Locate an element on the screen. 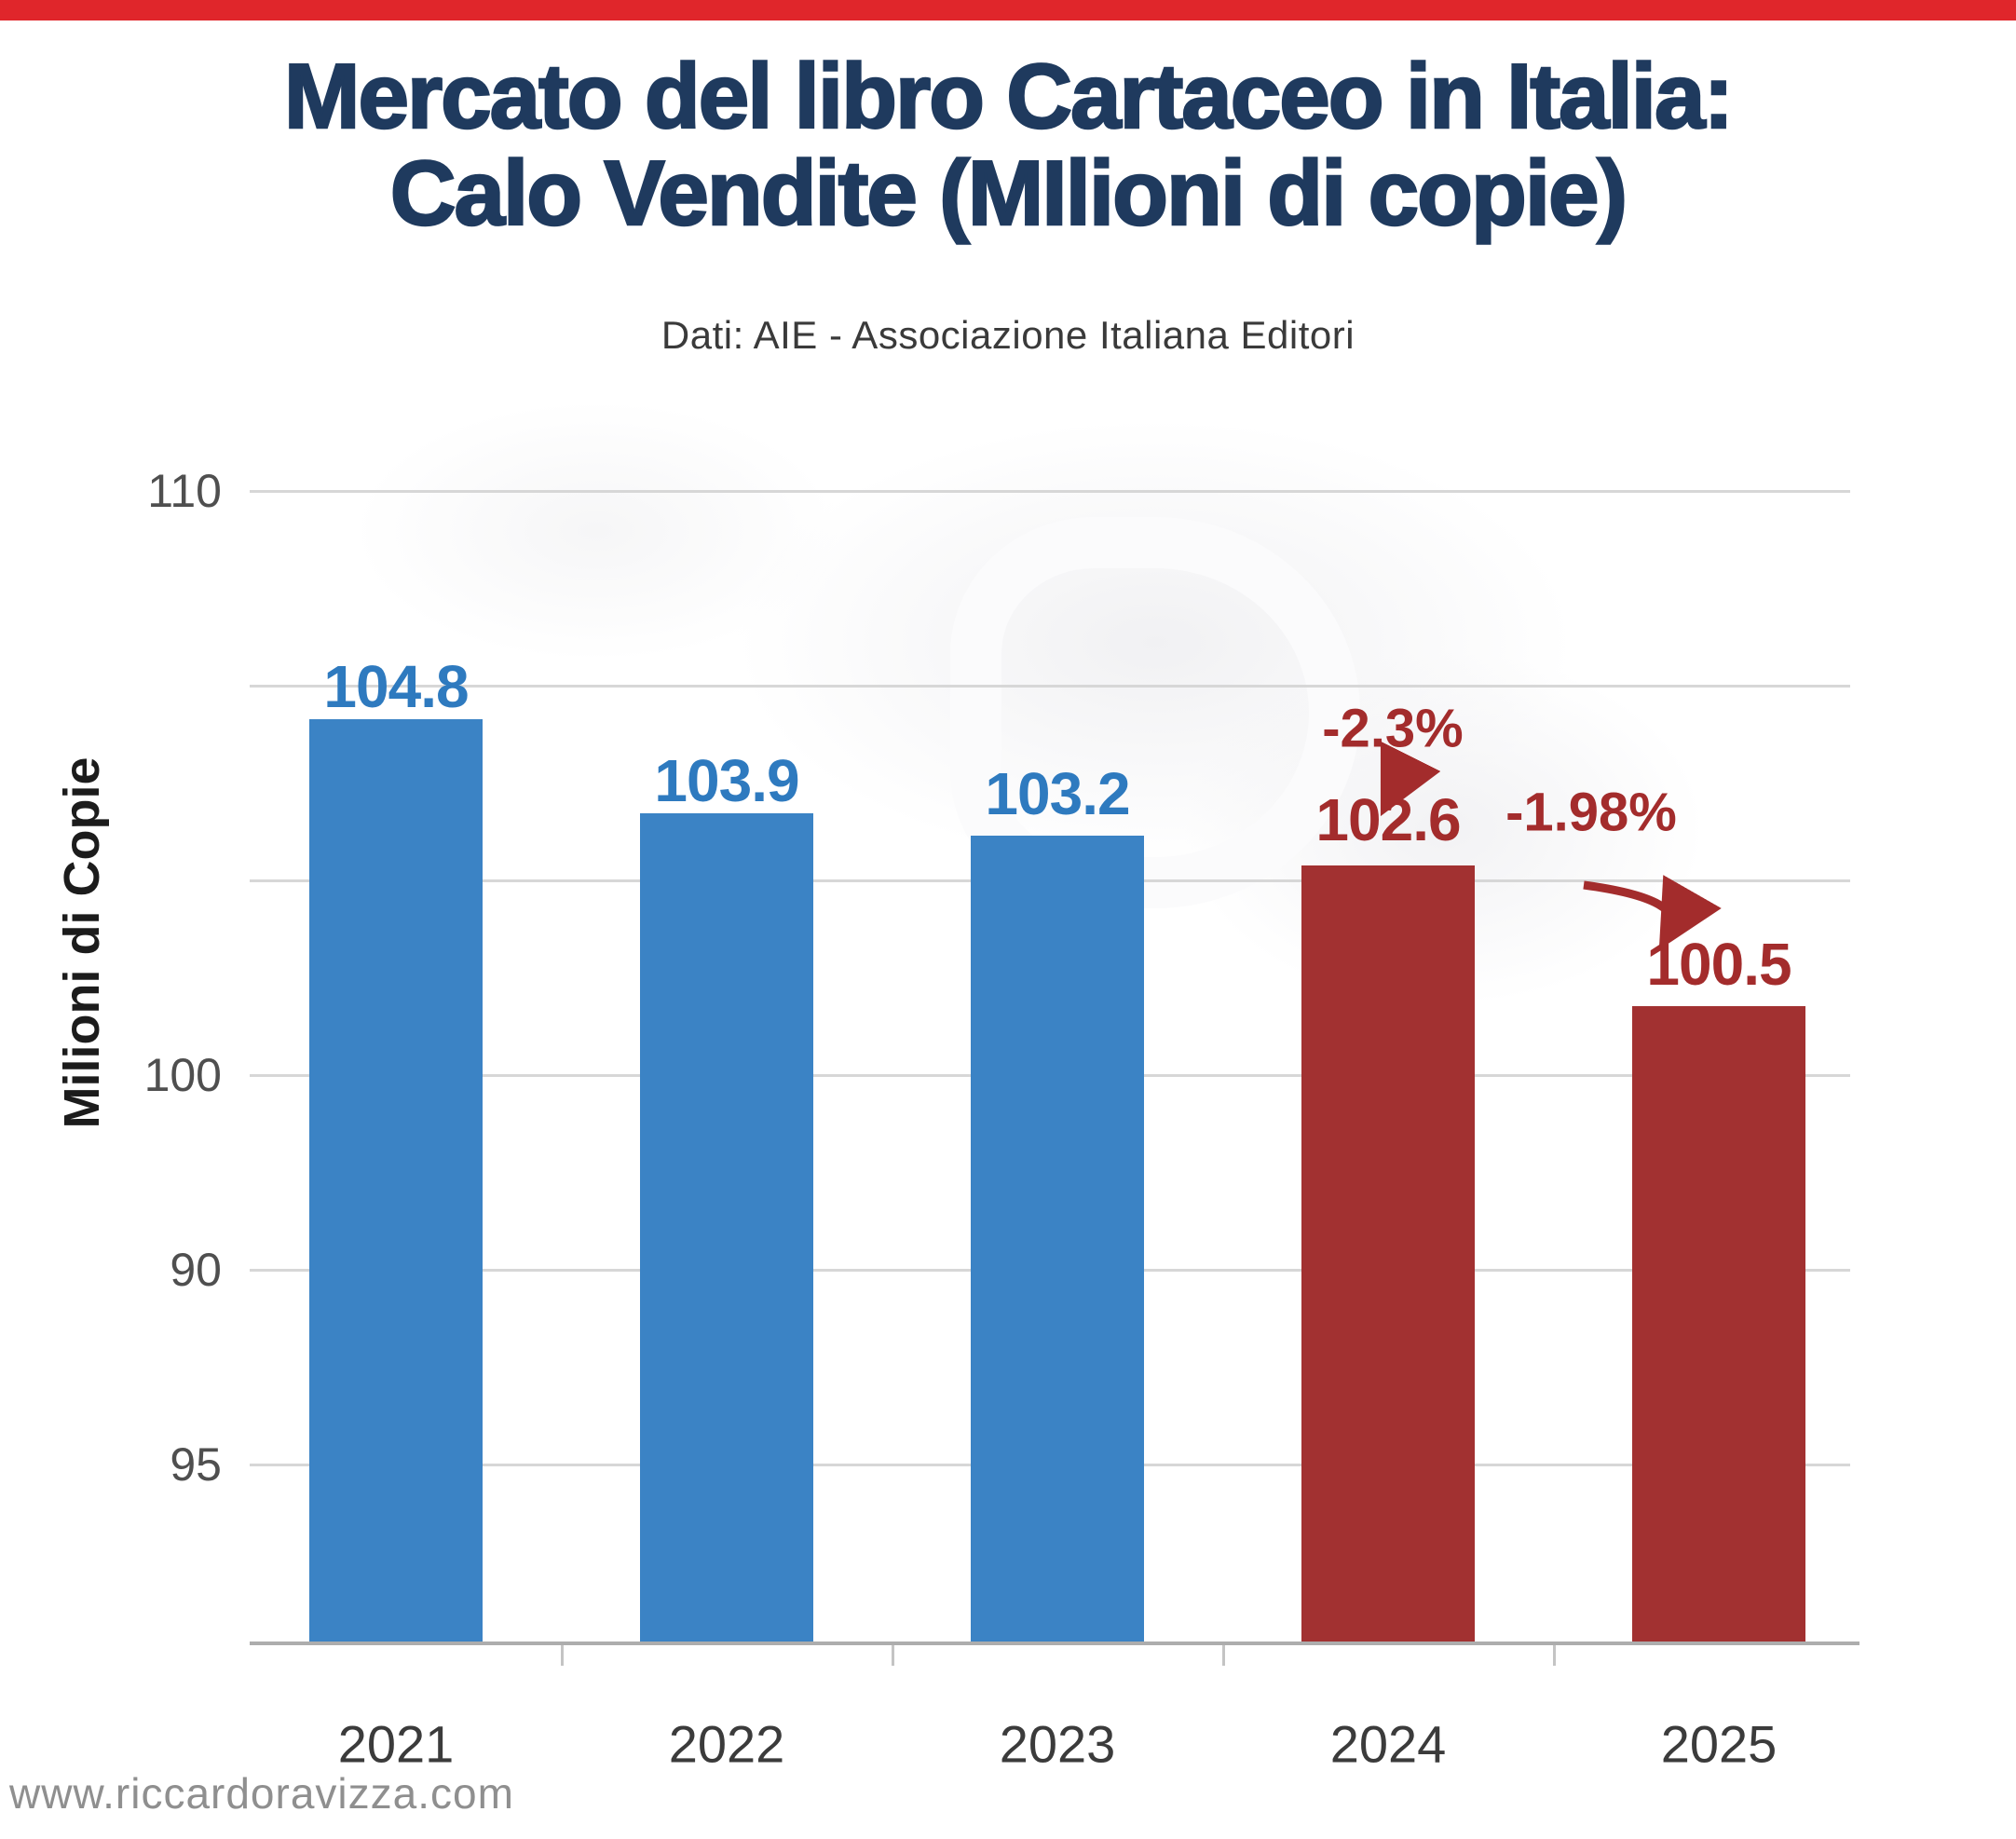 The width and height of the screenshot is (2016, 1839). bar-2025 is located at coordinates (1718, 1323).